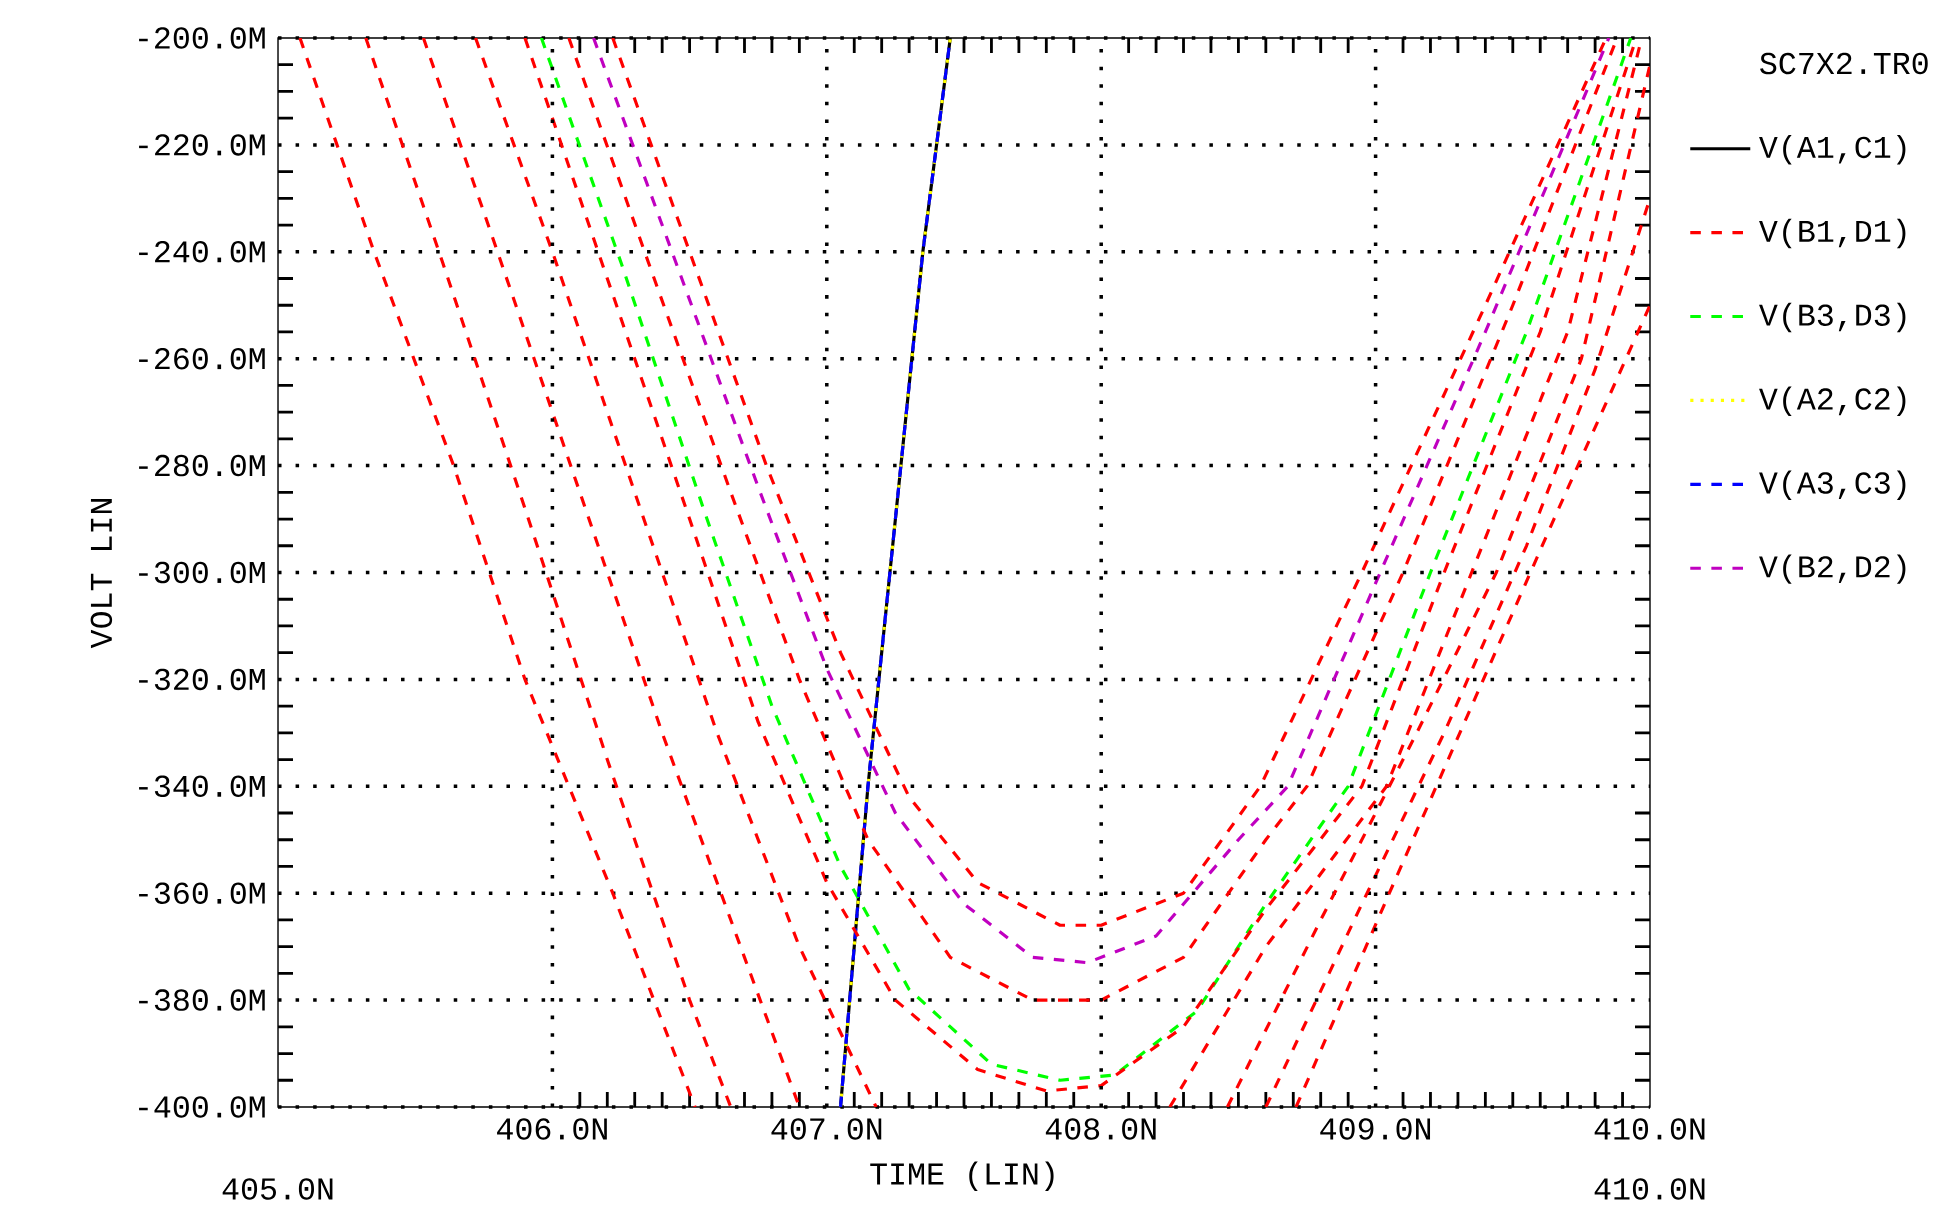 The height and width of the screenshot is (1212, 1934). Describe the element at coordinates (202, 1000) in the screenshot. I see `y-tick-label: -380.0M` at that location.